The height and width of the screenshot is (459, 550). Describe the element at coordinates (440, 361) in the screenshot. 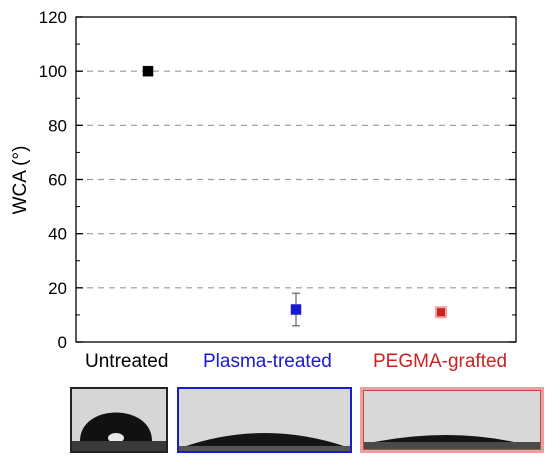

I see `category-label-pegma-grafted: PEGMA-grafted` at that location.